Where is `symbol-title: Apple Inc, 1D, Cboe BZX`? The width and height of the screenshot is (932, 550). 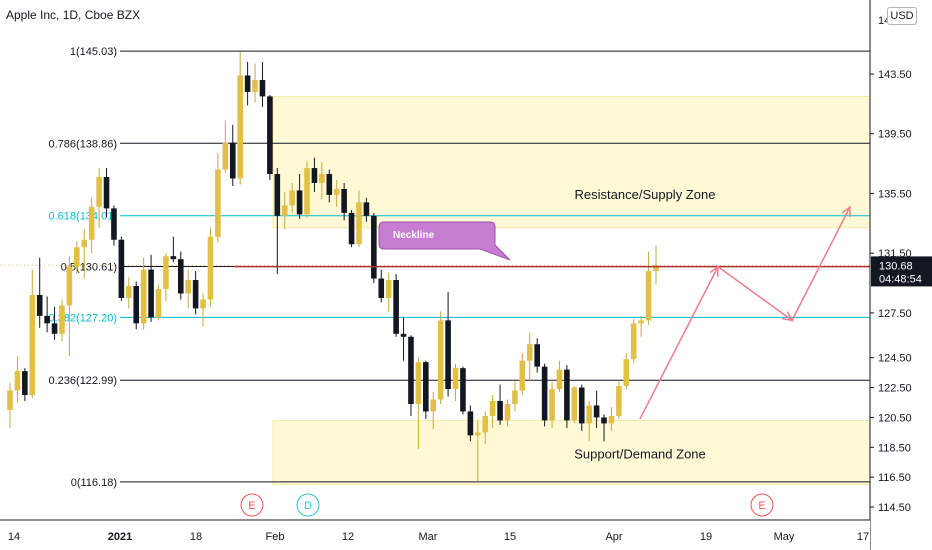
symbol-title: Apple Inc, 1D, Cboe BZX is located at coordinates (73, 15).